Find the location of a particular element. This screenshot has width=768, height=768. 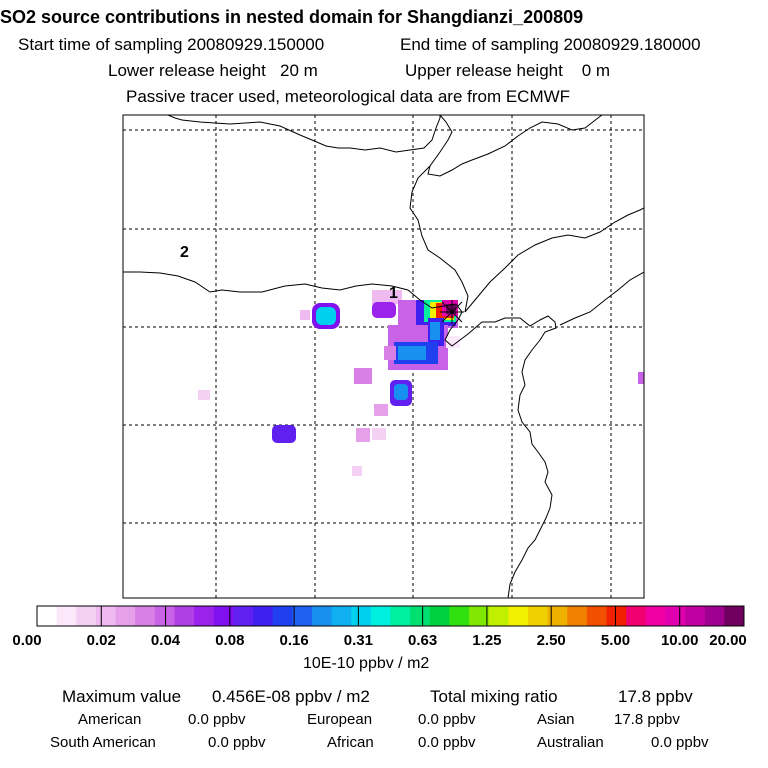

colorbar-tick-label: 0.04 is located at coordinates (165, 640).